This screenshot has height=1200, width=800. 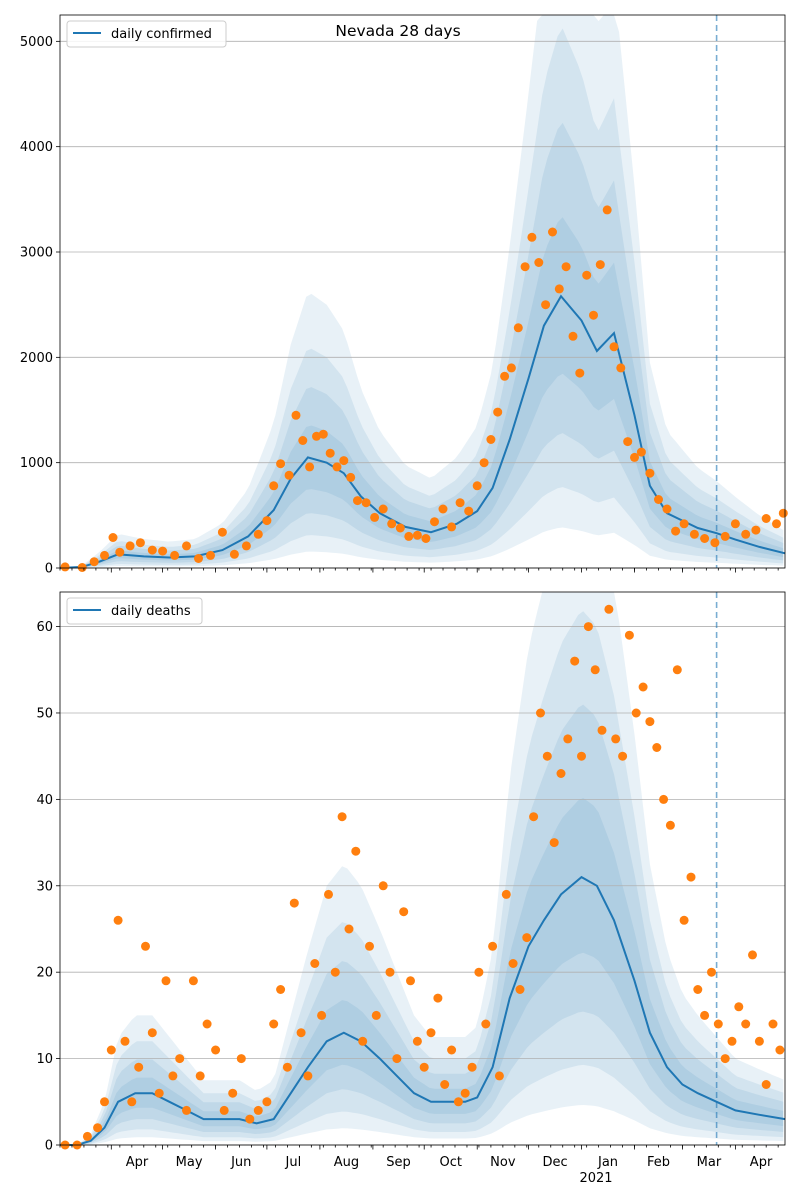 I want to click on y-tick-label: 30, so click(x=44, y=886).